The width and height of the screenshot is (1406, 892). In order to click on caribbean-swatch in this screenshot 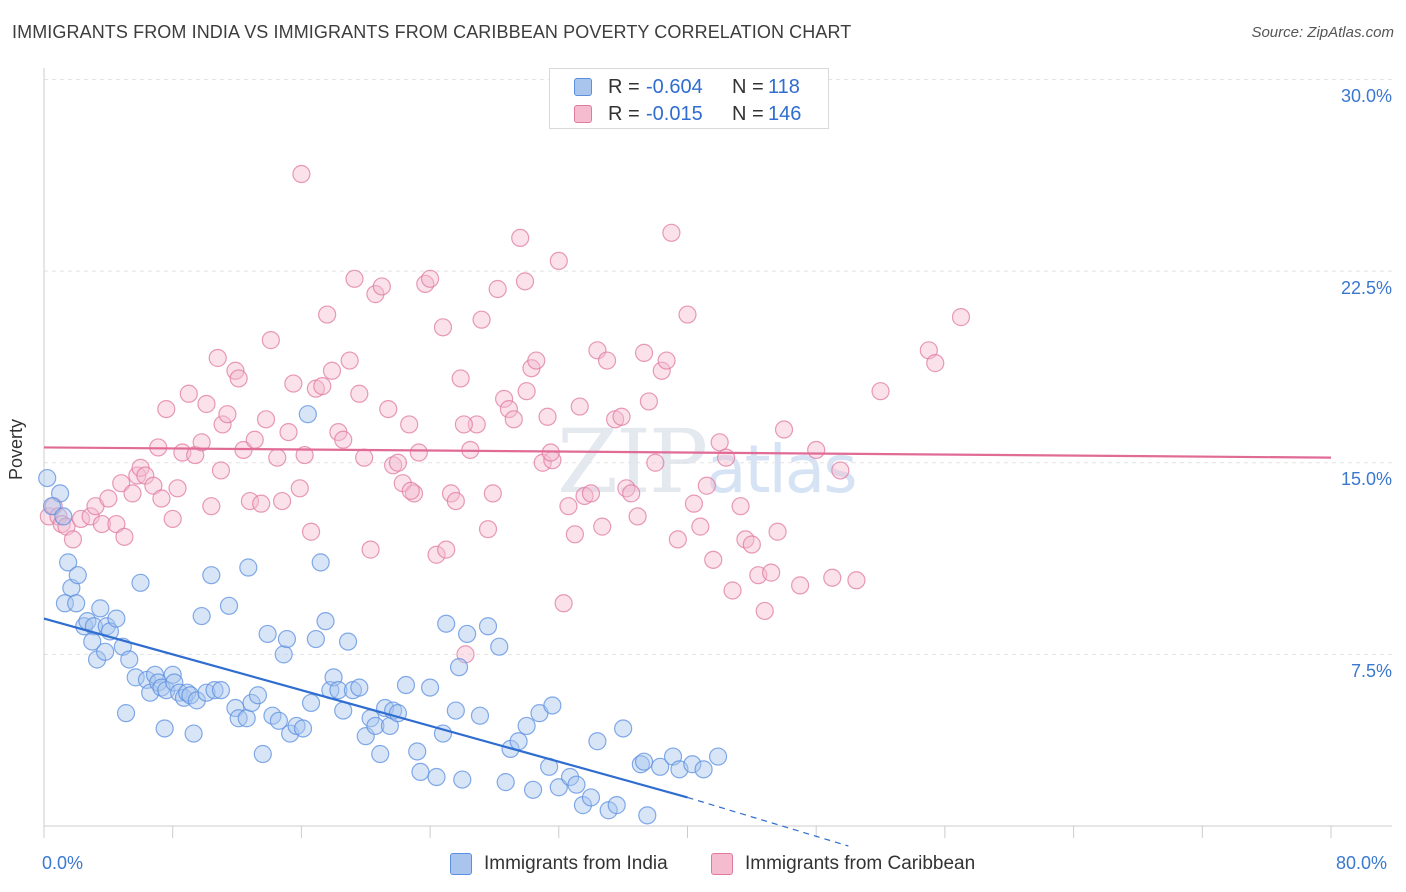, I will do `click(583, 114)`.